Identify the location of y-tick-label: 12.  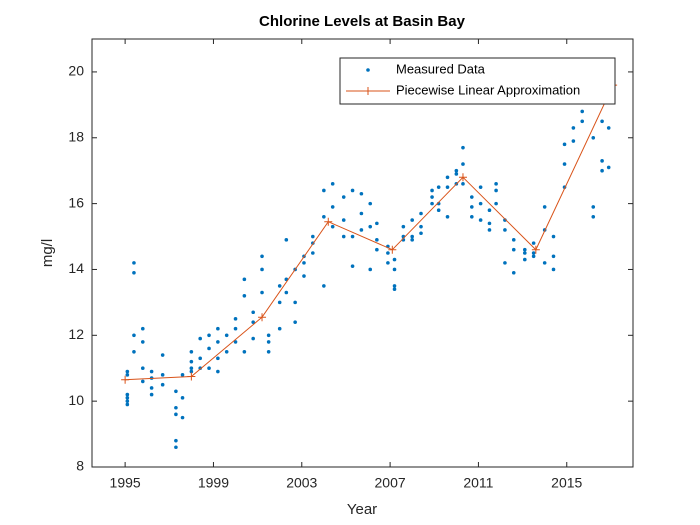
(76, 334).